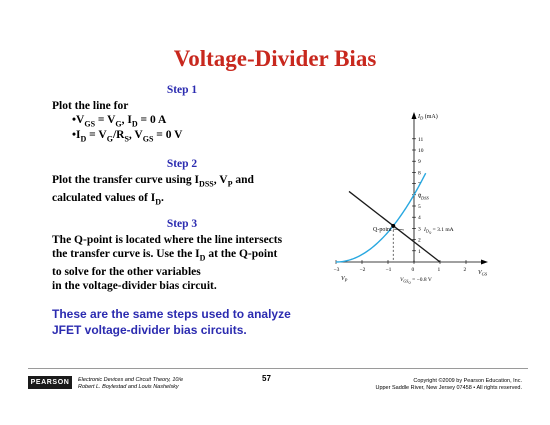 The image size is (550, 425). I want to click on step1-bullet-vgs: •VGS = VG, ID = 0 A, so click(119, 121).